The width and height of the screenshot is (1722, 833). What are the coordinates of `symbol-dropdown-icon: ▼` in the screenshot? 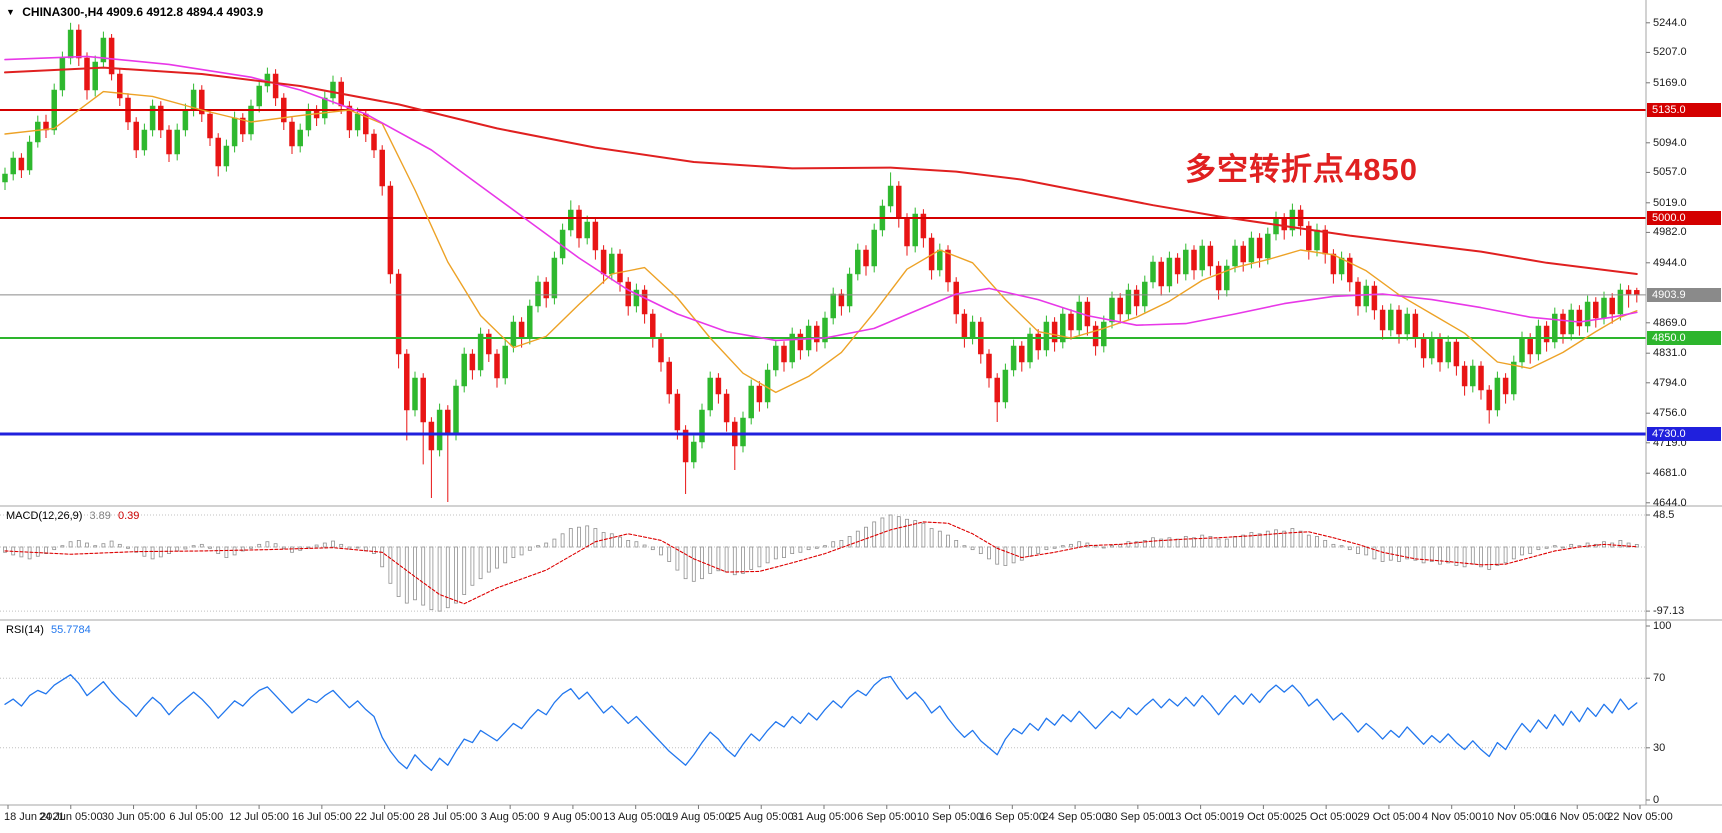 It's located at (10, 12).